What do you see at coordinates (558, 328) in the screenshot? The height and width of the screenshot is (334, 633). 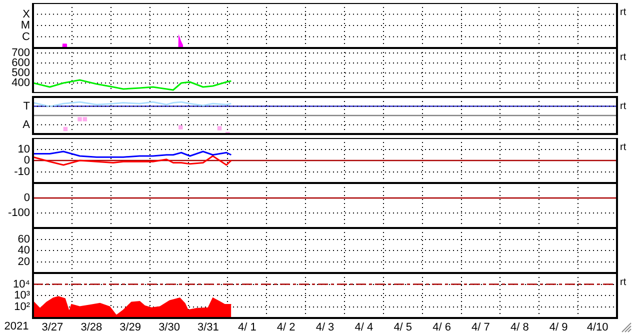 I see `x-tick-label: 4/ 9` at bounding box center [558, 328].